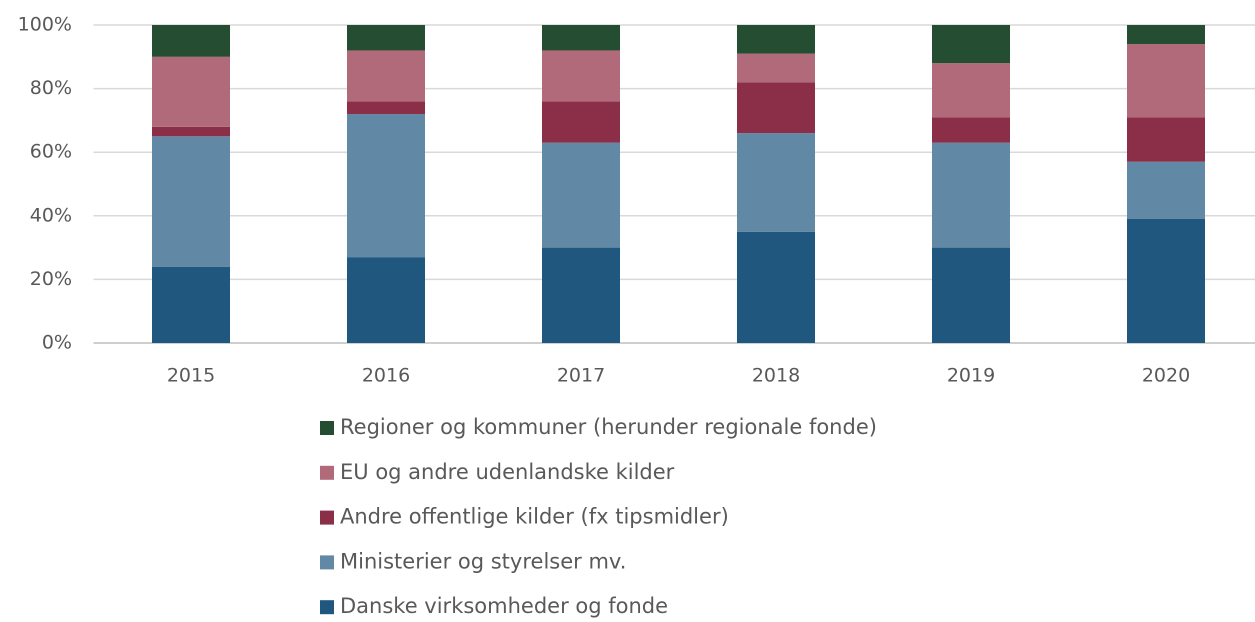  What do you see at coordinates (776, 376) in the screenshot?
I see `x-tick-label: 2018` at bounding box center [776, 376].